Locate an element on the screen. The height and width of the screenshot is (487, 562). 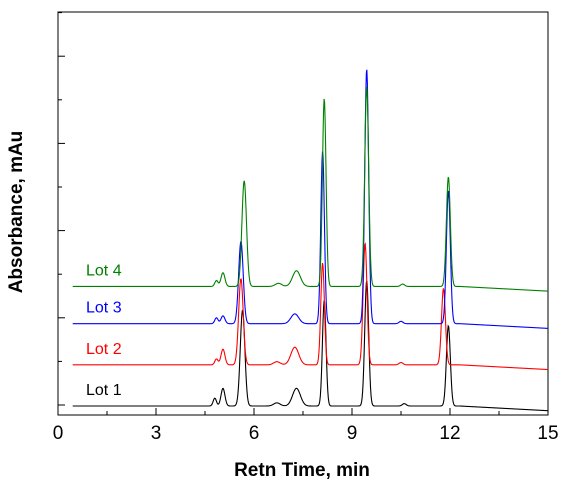
series-label-lot-1: Lot 1 is located at coordinates (104, 390).